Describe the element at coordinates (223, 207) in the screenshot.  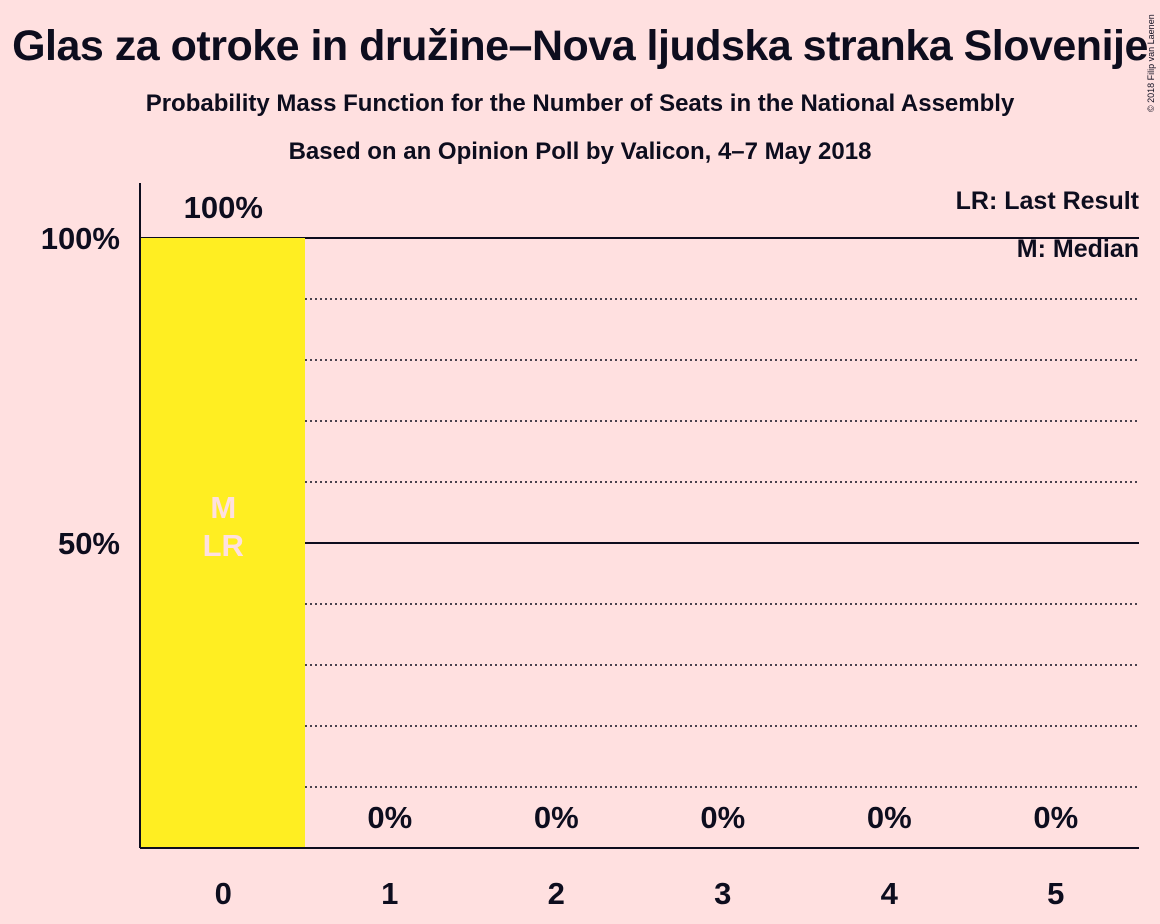
I see `data-label: 100%` at that location.